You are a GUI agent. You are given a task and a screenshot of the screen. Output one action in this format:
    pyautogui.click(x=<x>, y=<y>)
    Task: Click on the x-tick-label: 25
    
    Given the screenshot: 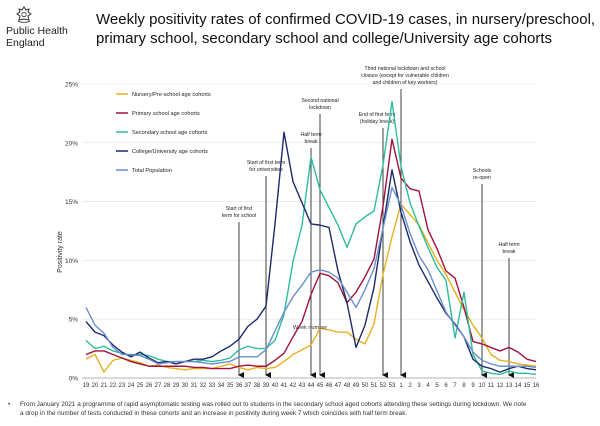 What is the action you would take?
    pyautogui.click(x=140, y=386)
    